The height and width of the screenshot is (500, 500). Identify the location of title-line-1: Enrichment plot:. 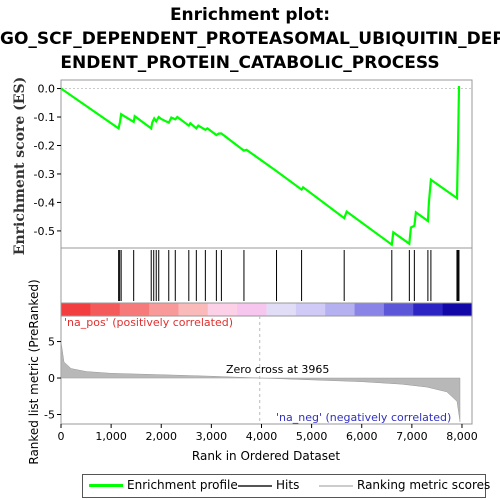
(250, 15).